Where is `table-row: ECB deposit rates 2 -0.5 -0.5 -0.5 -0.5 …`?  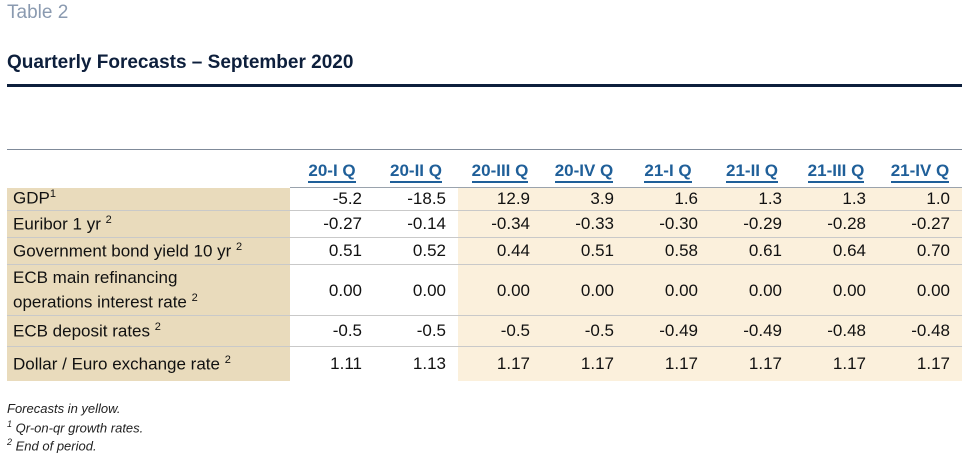
table-row: ECB deposit rates 2 -0.5 -0.5 -0.5 -0.5 … is located at coordinates (484, 331).